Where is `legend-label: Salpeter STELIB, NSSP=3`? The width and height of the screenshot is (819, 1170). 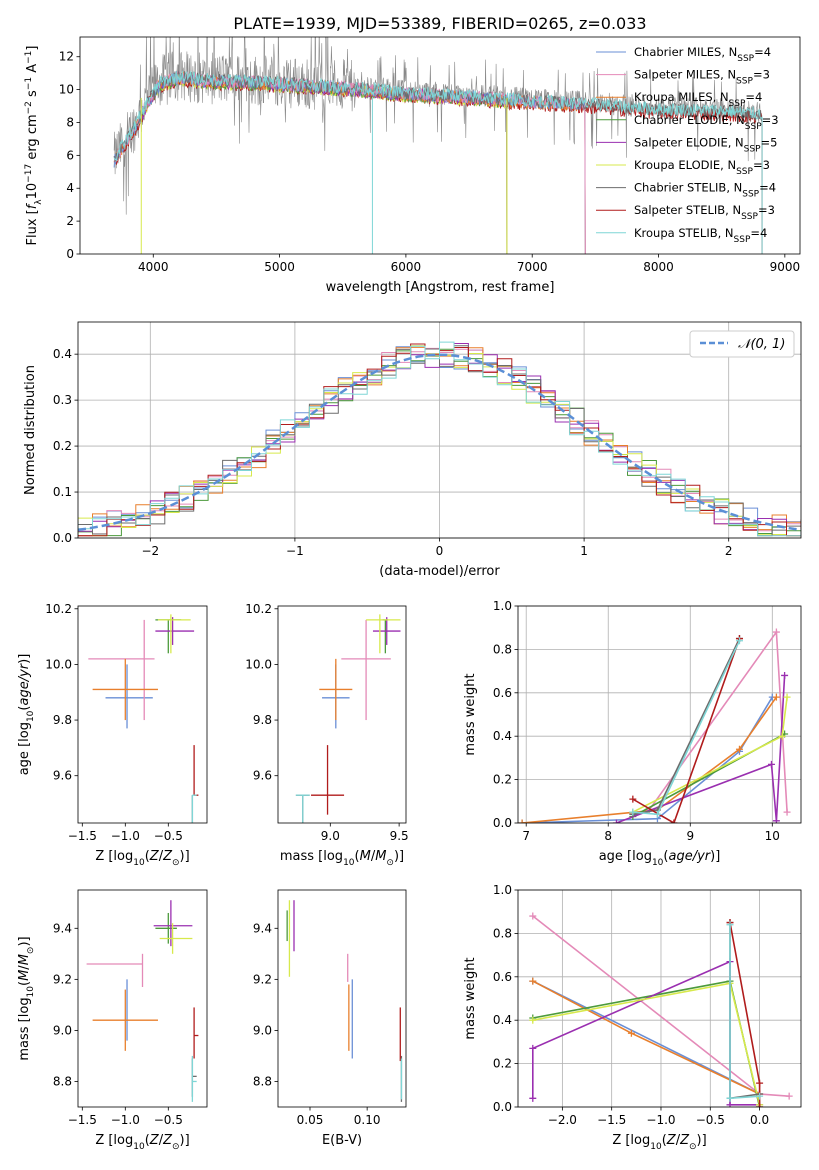 legend-label: Salpeter STELIB, NSSP=3 is located at coordinates (704, 212).